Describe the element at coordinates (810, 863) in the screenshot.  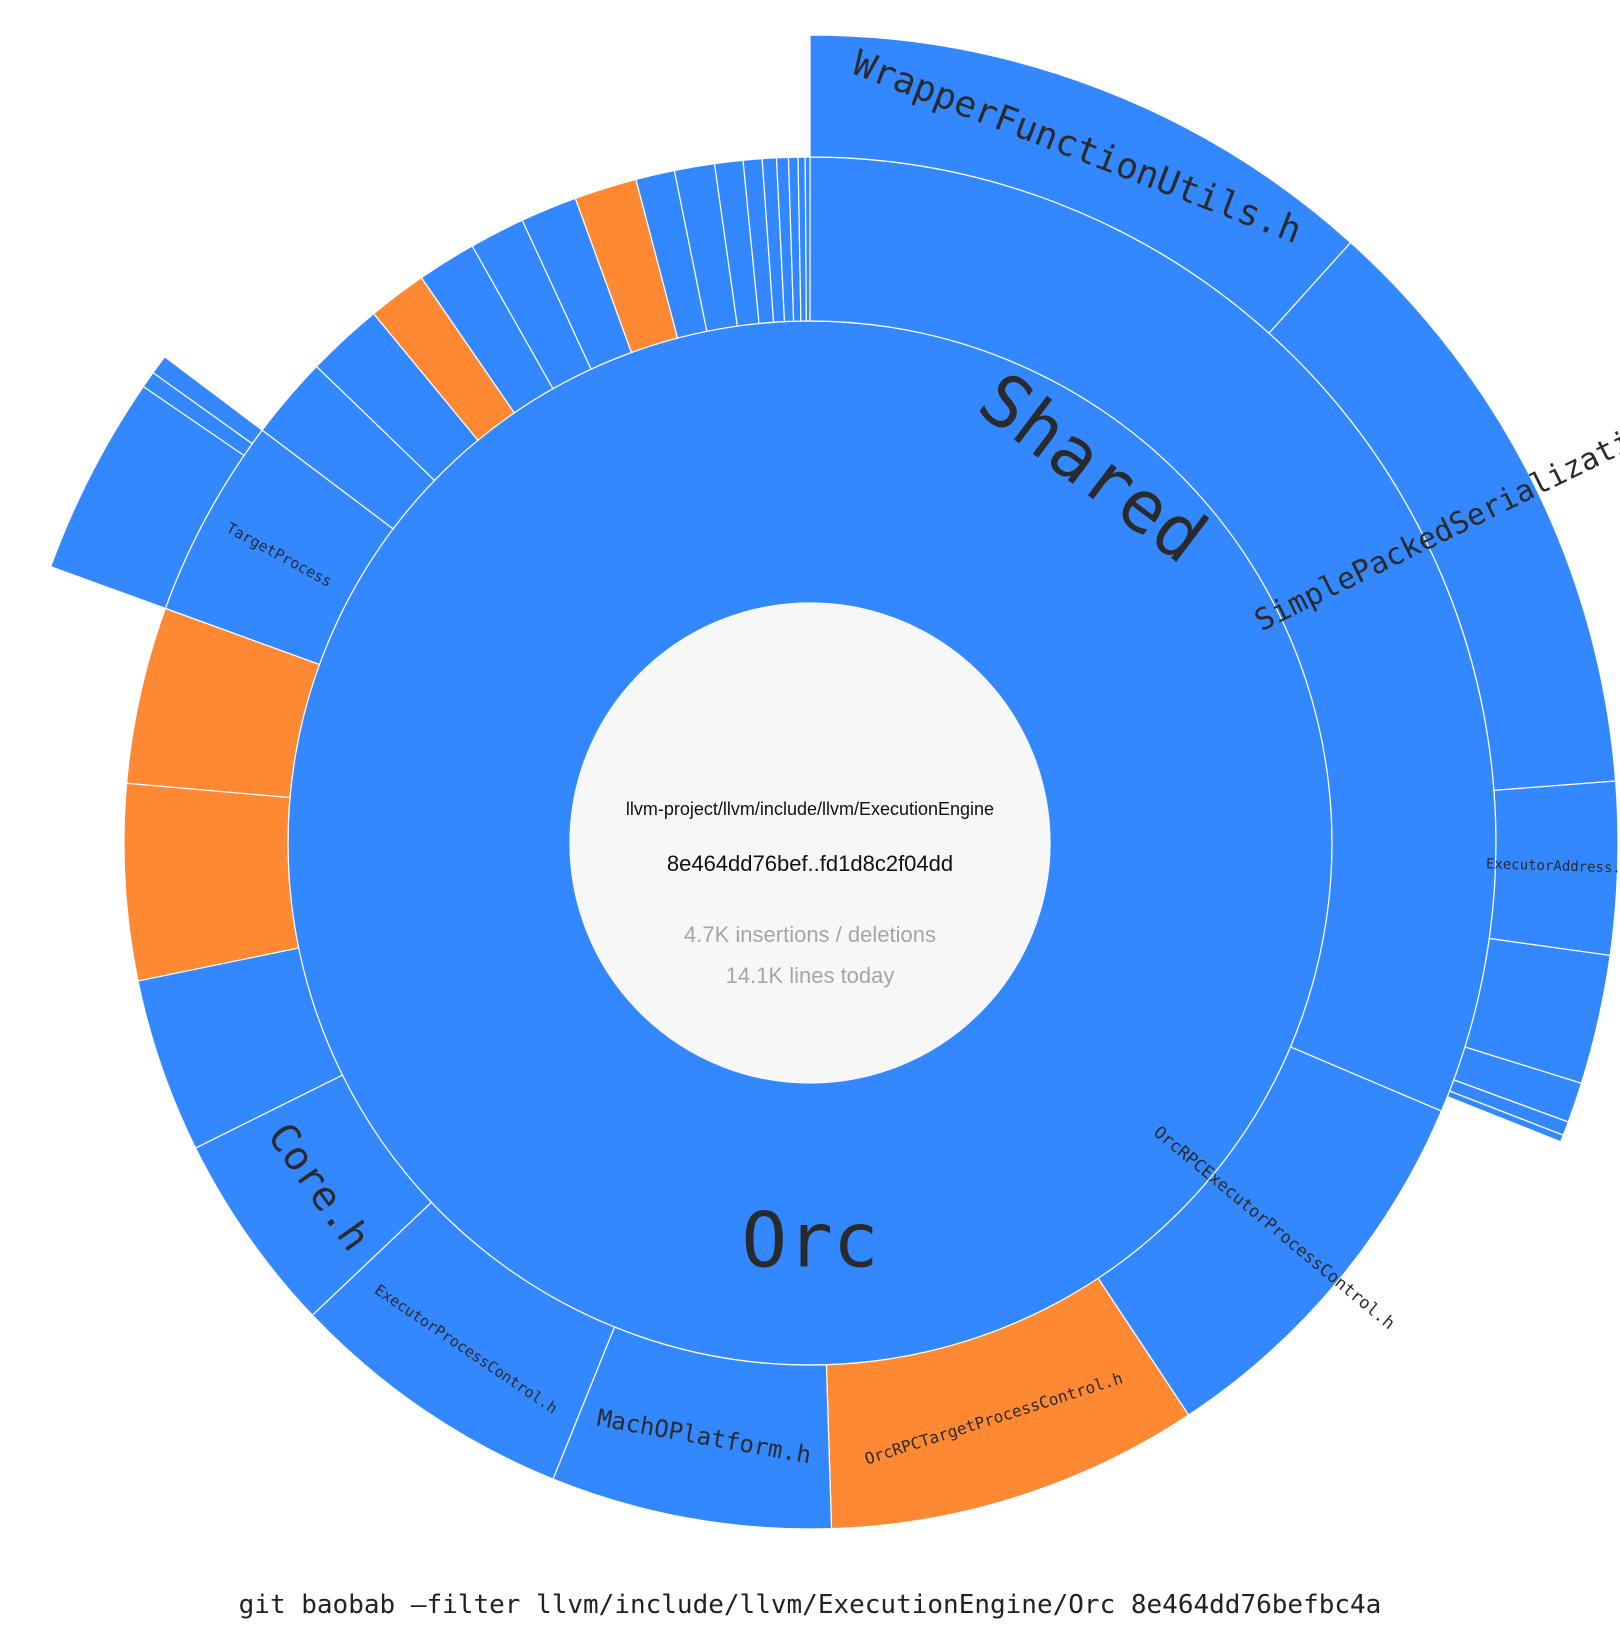
I see `center-commit-range: 8e464dd76bef..fd1d8c2f04dd` at that location.